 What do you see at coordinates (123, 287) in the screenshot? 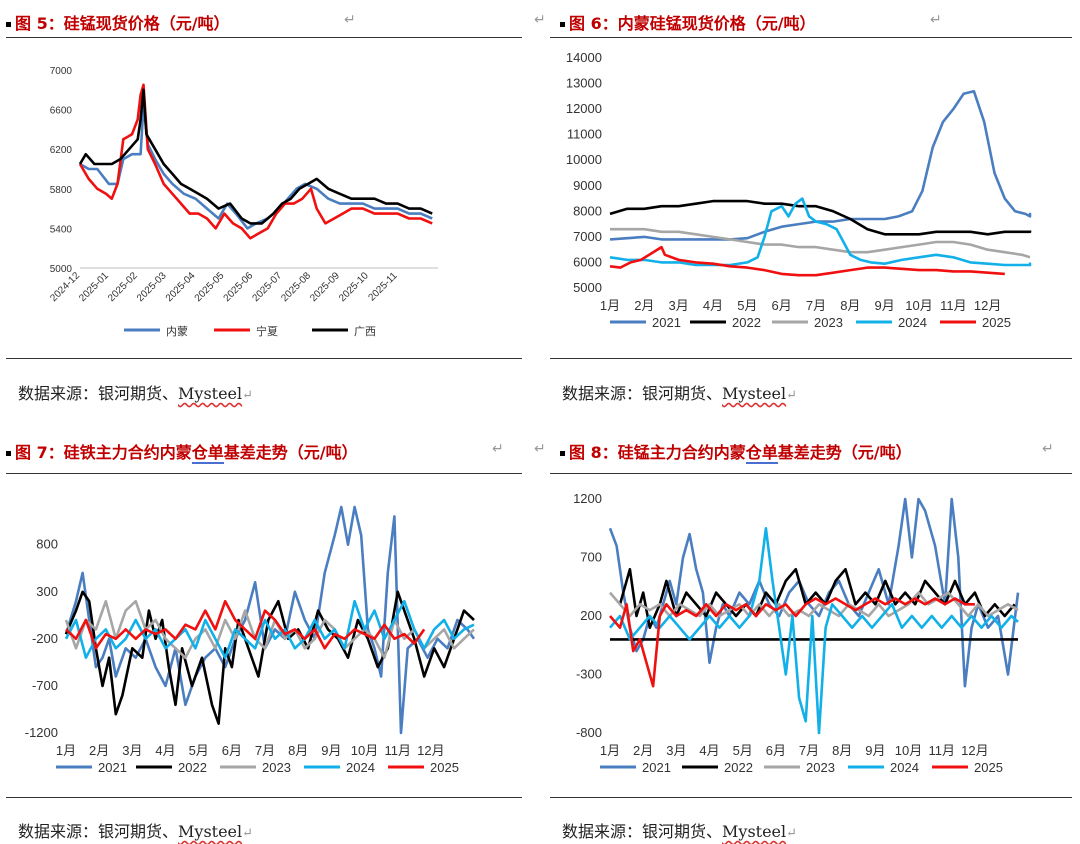
I see `x-tick-label: 2025-02` at bounding box center [123, 287].